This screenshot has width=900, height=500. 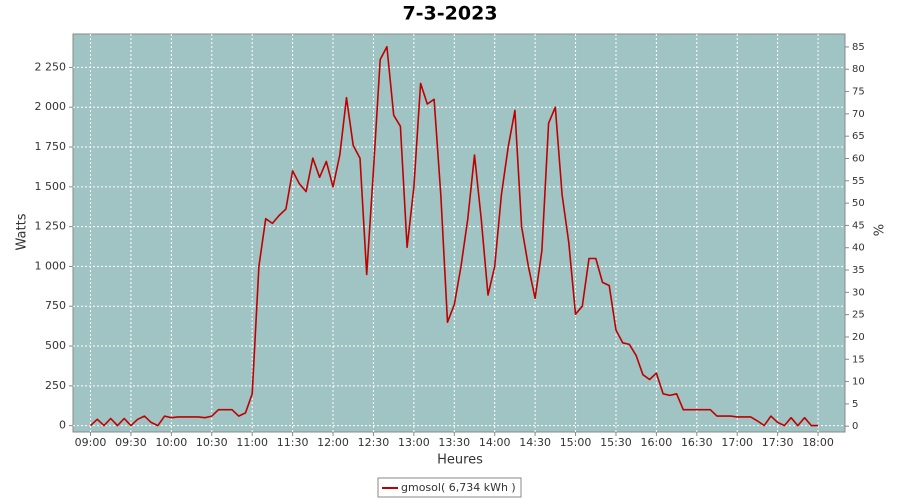 What do you see at coordinates (858, 225) in the screenshot?
I see `y2-tick-label: 45` at bounding box center [858, 225].